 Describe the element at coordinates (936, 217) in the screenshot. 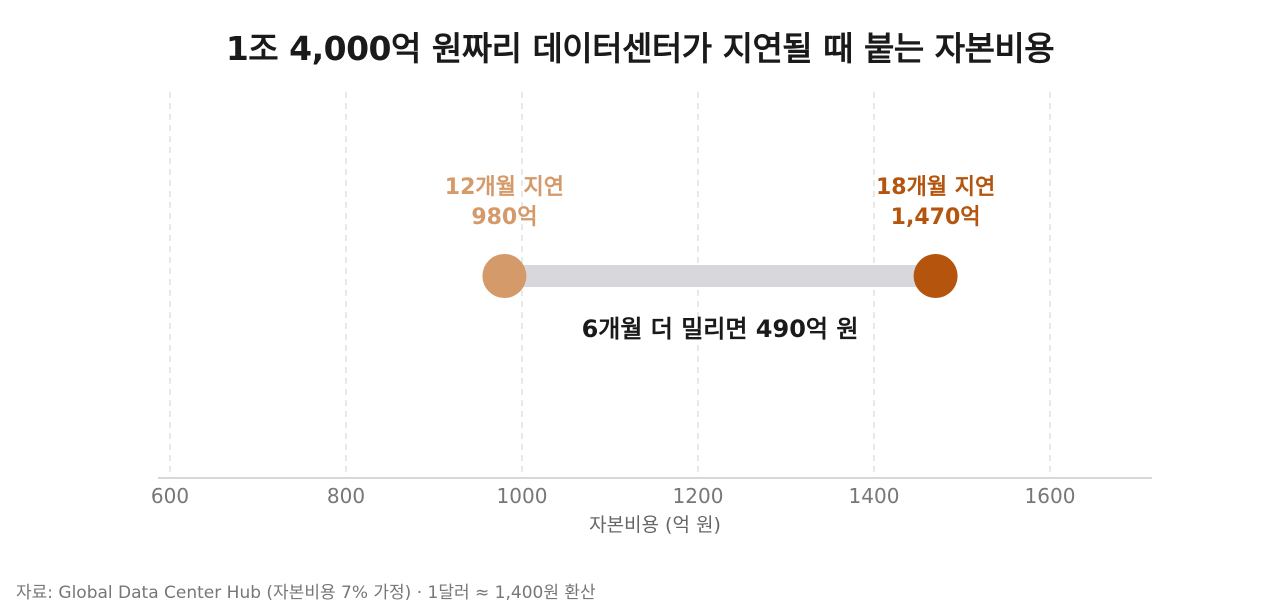

I see `point-2-value-label: 1,470억` at that location.